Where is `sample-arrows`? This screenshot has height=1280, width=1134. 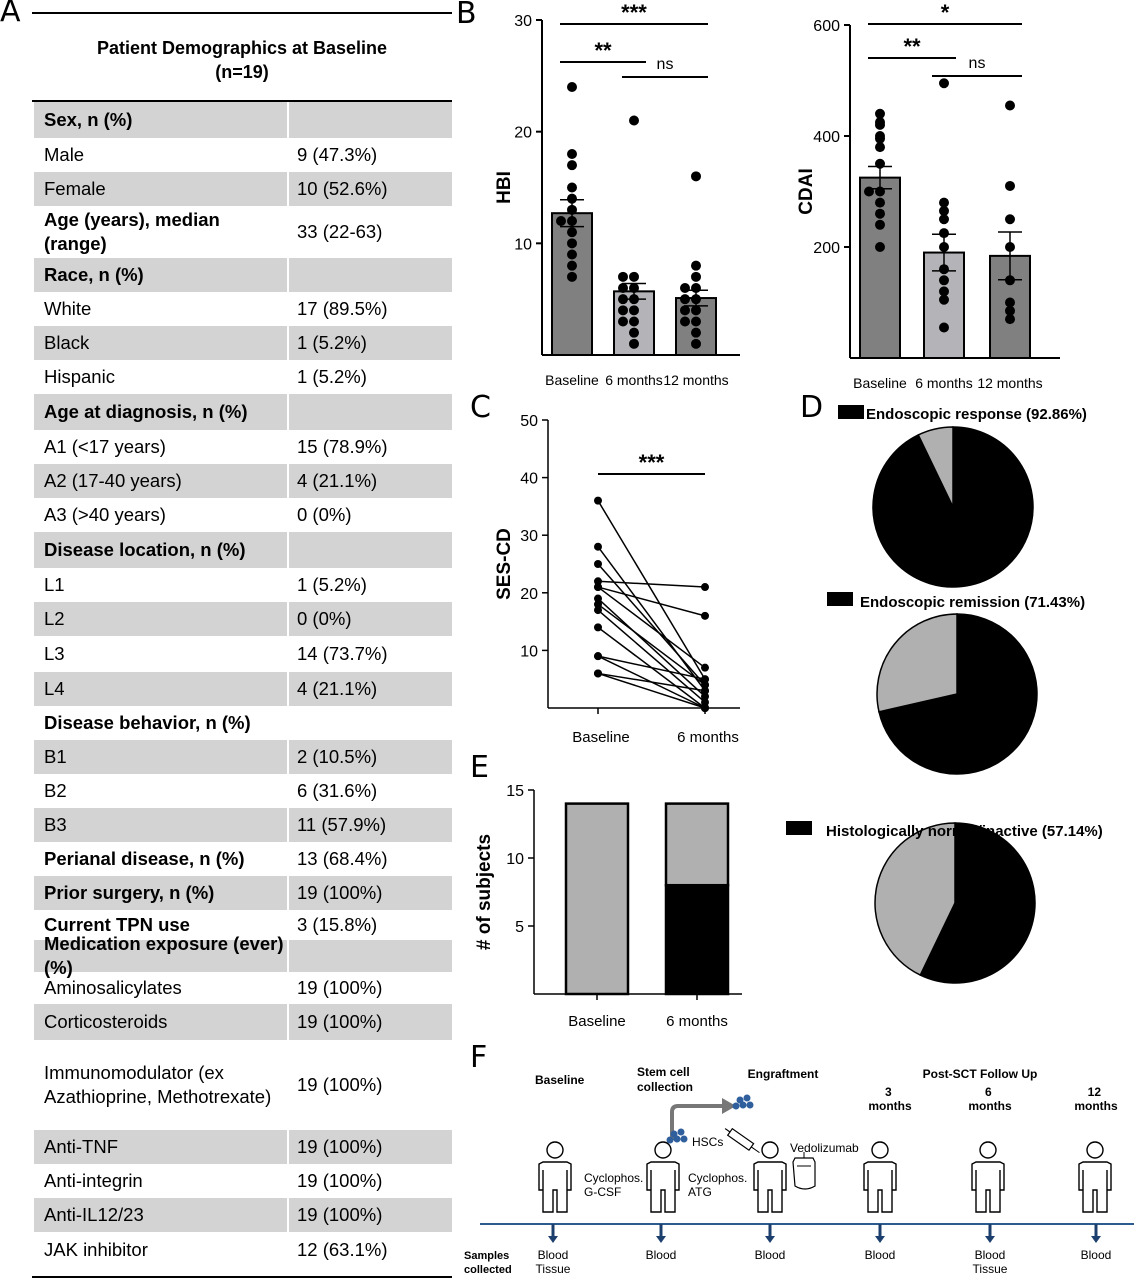 sample-arrows is located at coordinates (824, 1233).